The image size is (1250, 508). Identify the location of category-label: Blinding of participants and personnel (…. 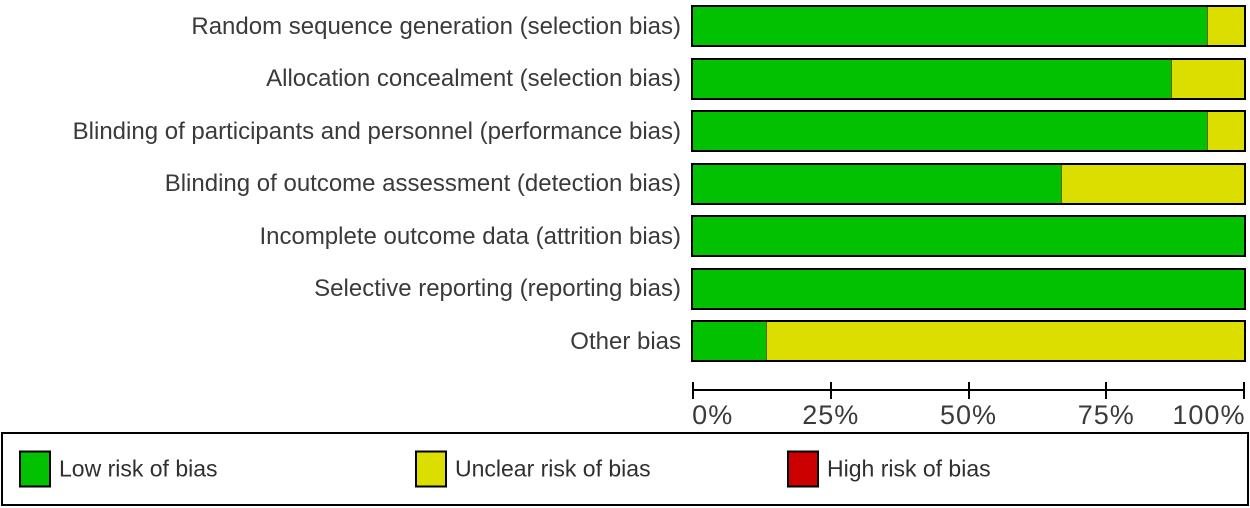
(376, 131).